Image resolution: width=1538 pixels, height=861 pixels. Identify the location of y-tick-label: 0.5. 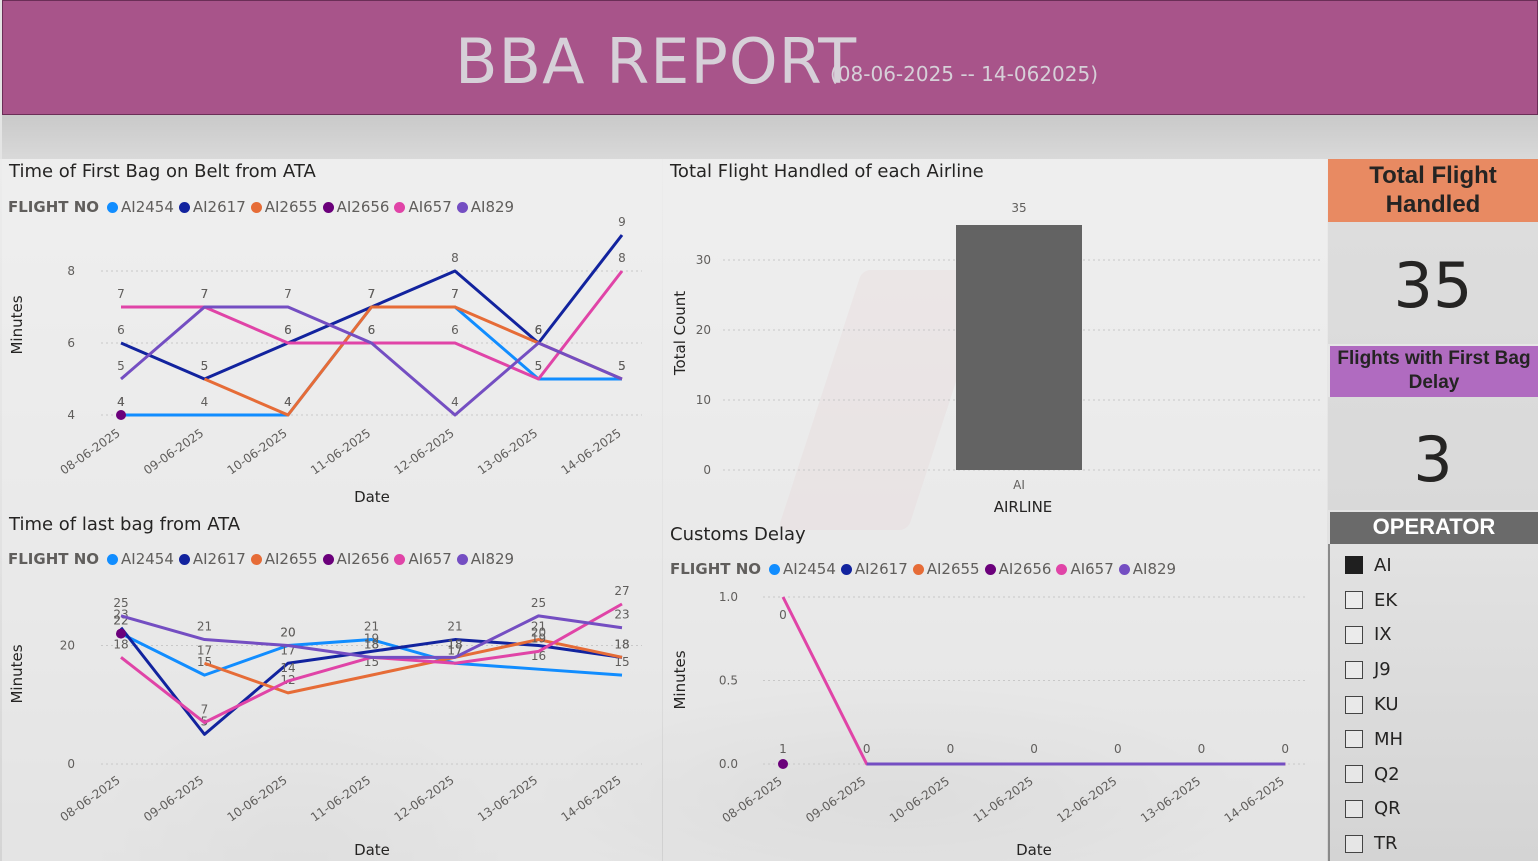
(728, 681).